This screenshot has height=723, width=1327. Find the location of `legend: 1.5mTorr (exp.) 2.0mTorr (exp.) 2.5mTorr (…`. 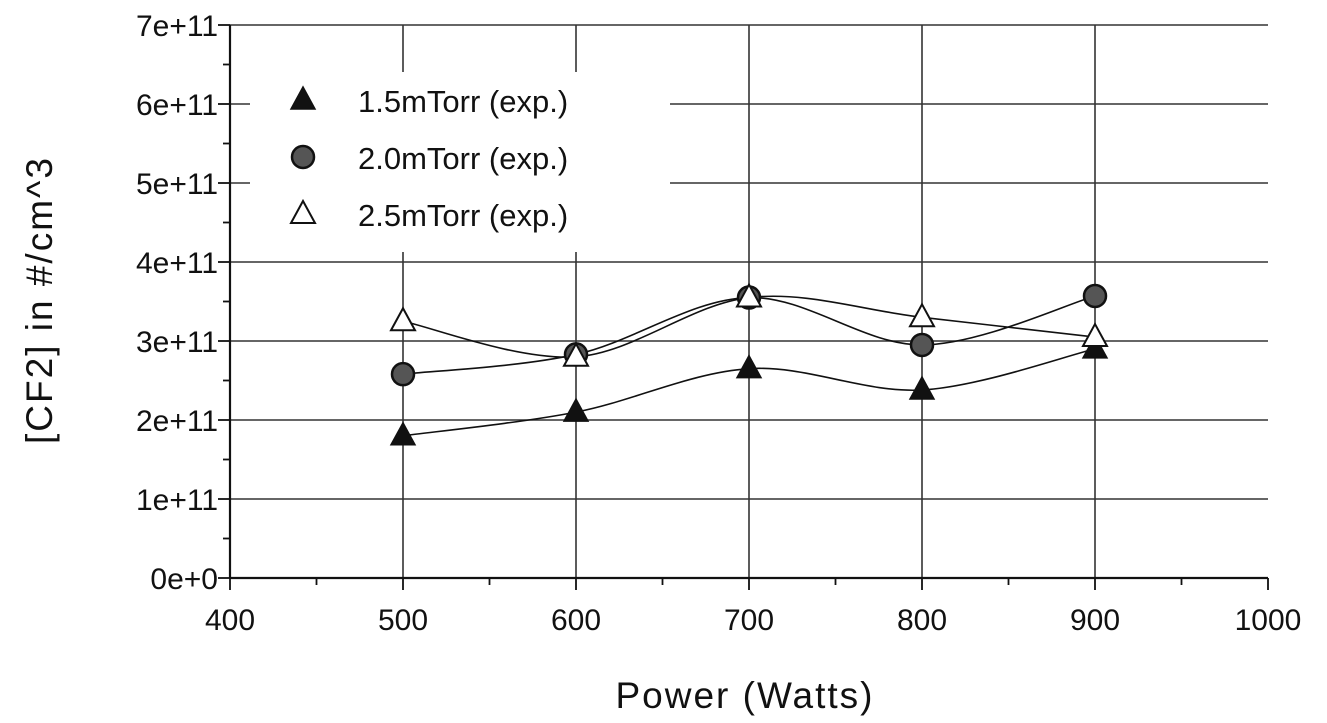

legend: 1.5mTorr (exp.) 2.0mTorr (exp.) 2.5mTorr (… is located at coordinates (460, 162).